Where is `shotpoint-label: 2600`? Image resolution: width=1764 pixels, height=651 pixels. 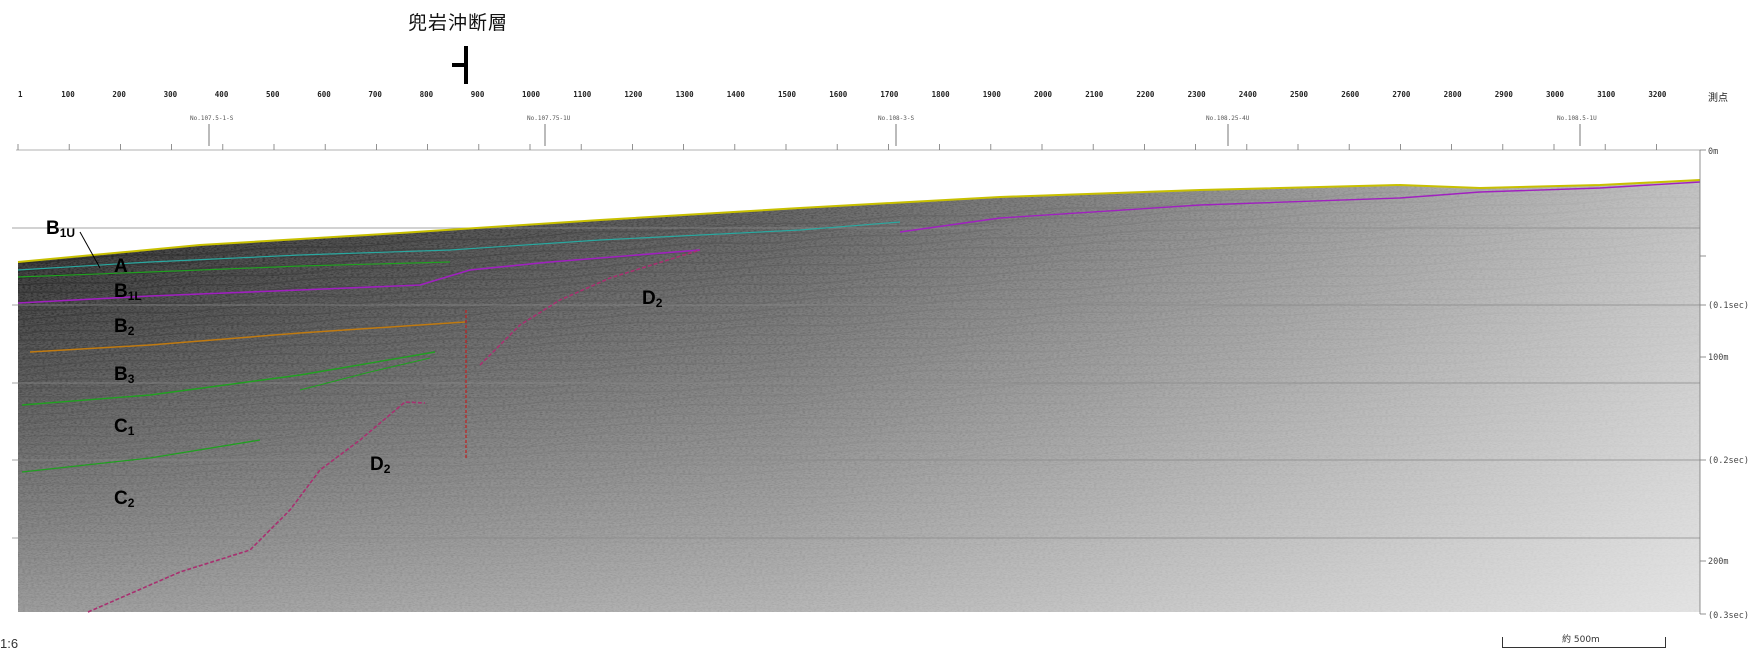 shotpoint-label: 2600 is located at coordinates (1350, 94).